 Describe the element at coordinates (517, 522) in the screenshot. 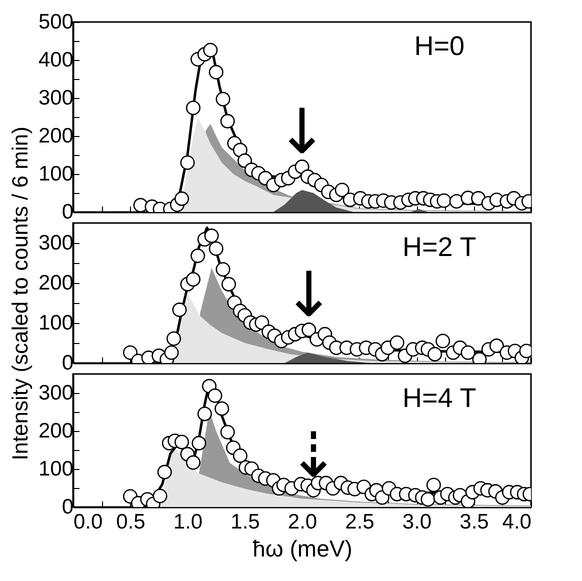

I see `x-tick-label: 4.0` at that location.